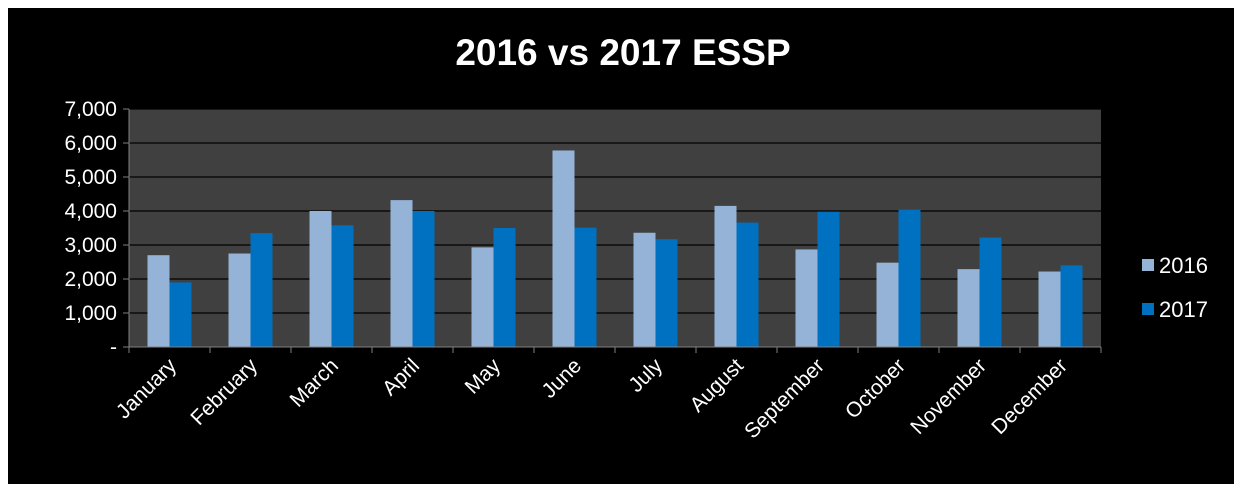 The width and height of the screenshot is (1244, 491). What do you see at coordinates (645, 375) in the screenshot?
I see `x-tick-label-july: July` at bounding box center [645, 375].